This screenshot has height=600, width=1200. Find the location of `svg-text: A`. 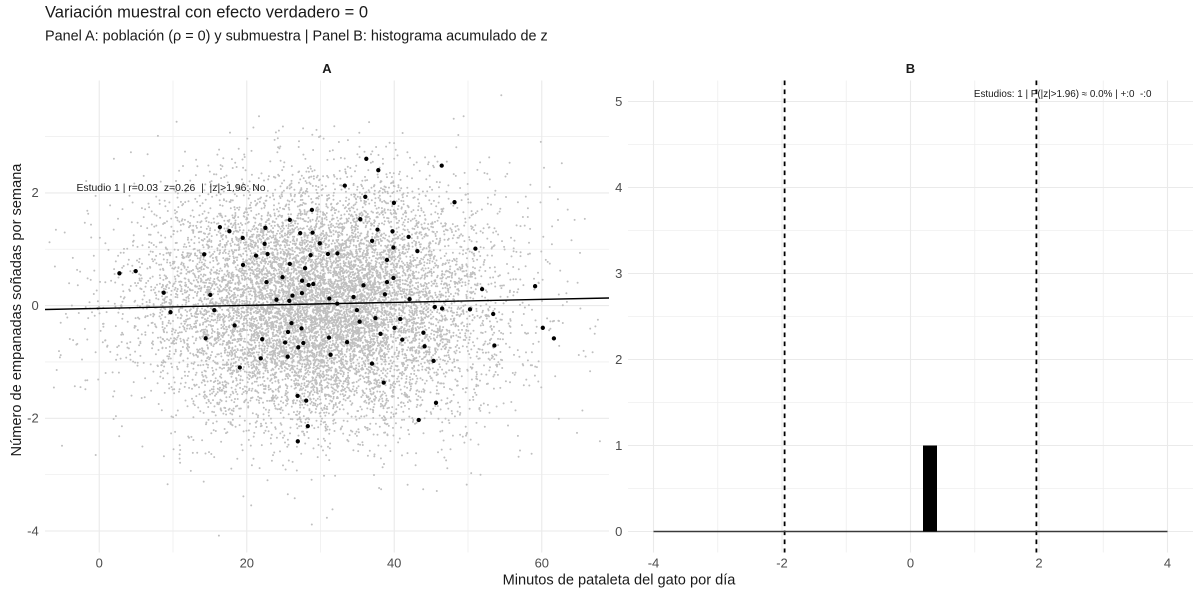

svg-text: A is located at coordinates (327, 68).